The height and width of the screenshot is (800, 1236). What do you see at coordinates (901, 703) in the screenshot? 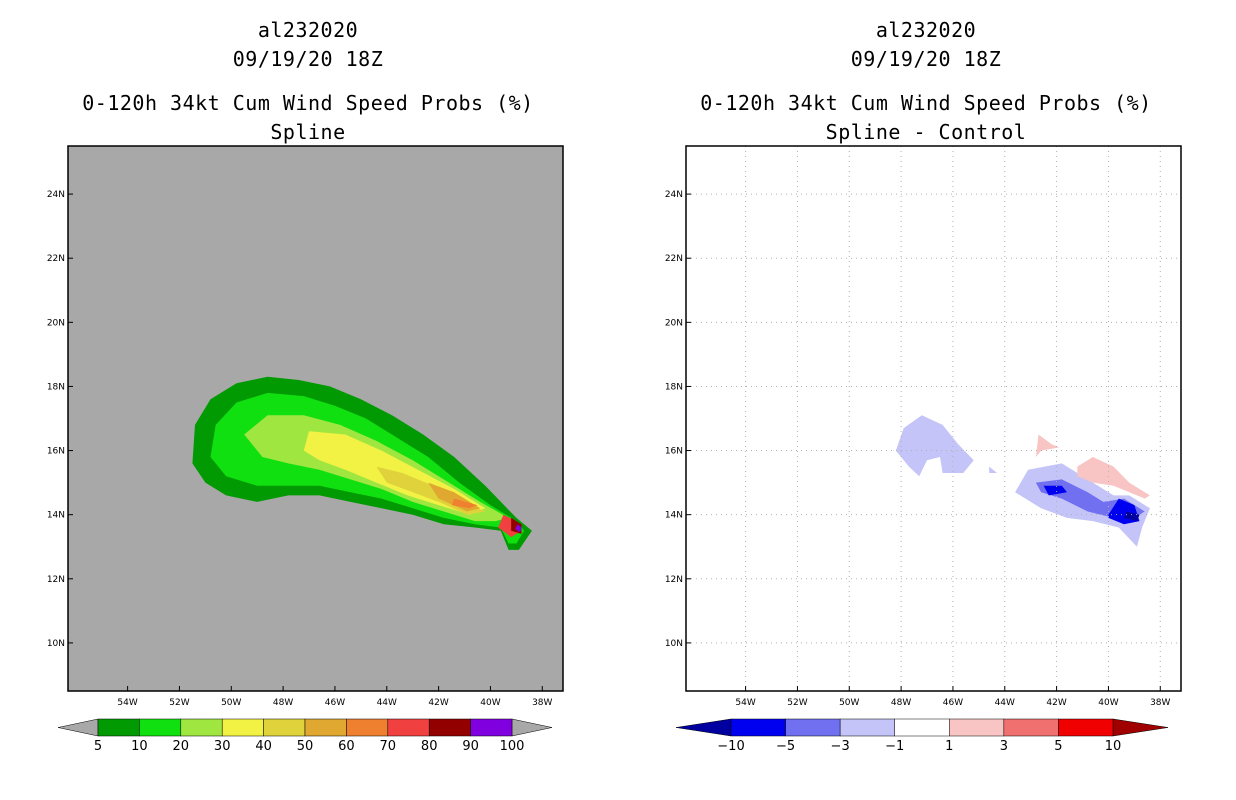
I see `right-x-tick-label: 48W` at bounding box center [901, 703].